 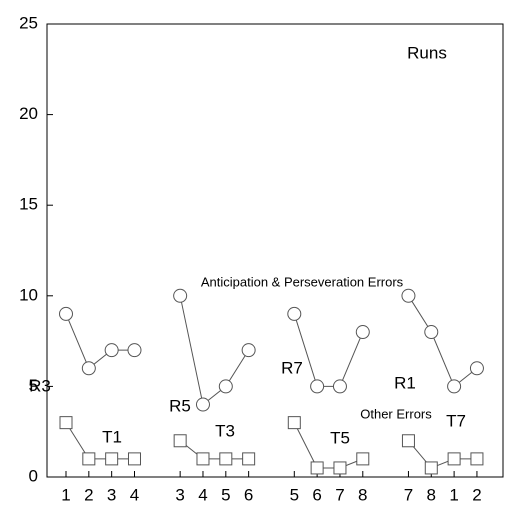 What do you see at coordinates (396, 413) in the screenshot?
I see `series-label: Other Errors` at bounding box center [396, 413].